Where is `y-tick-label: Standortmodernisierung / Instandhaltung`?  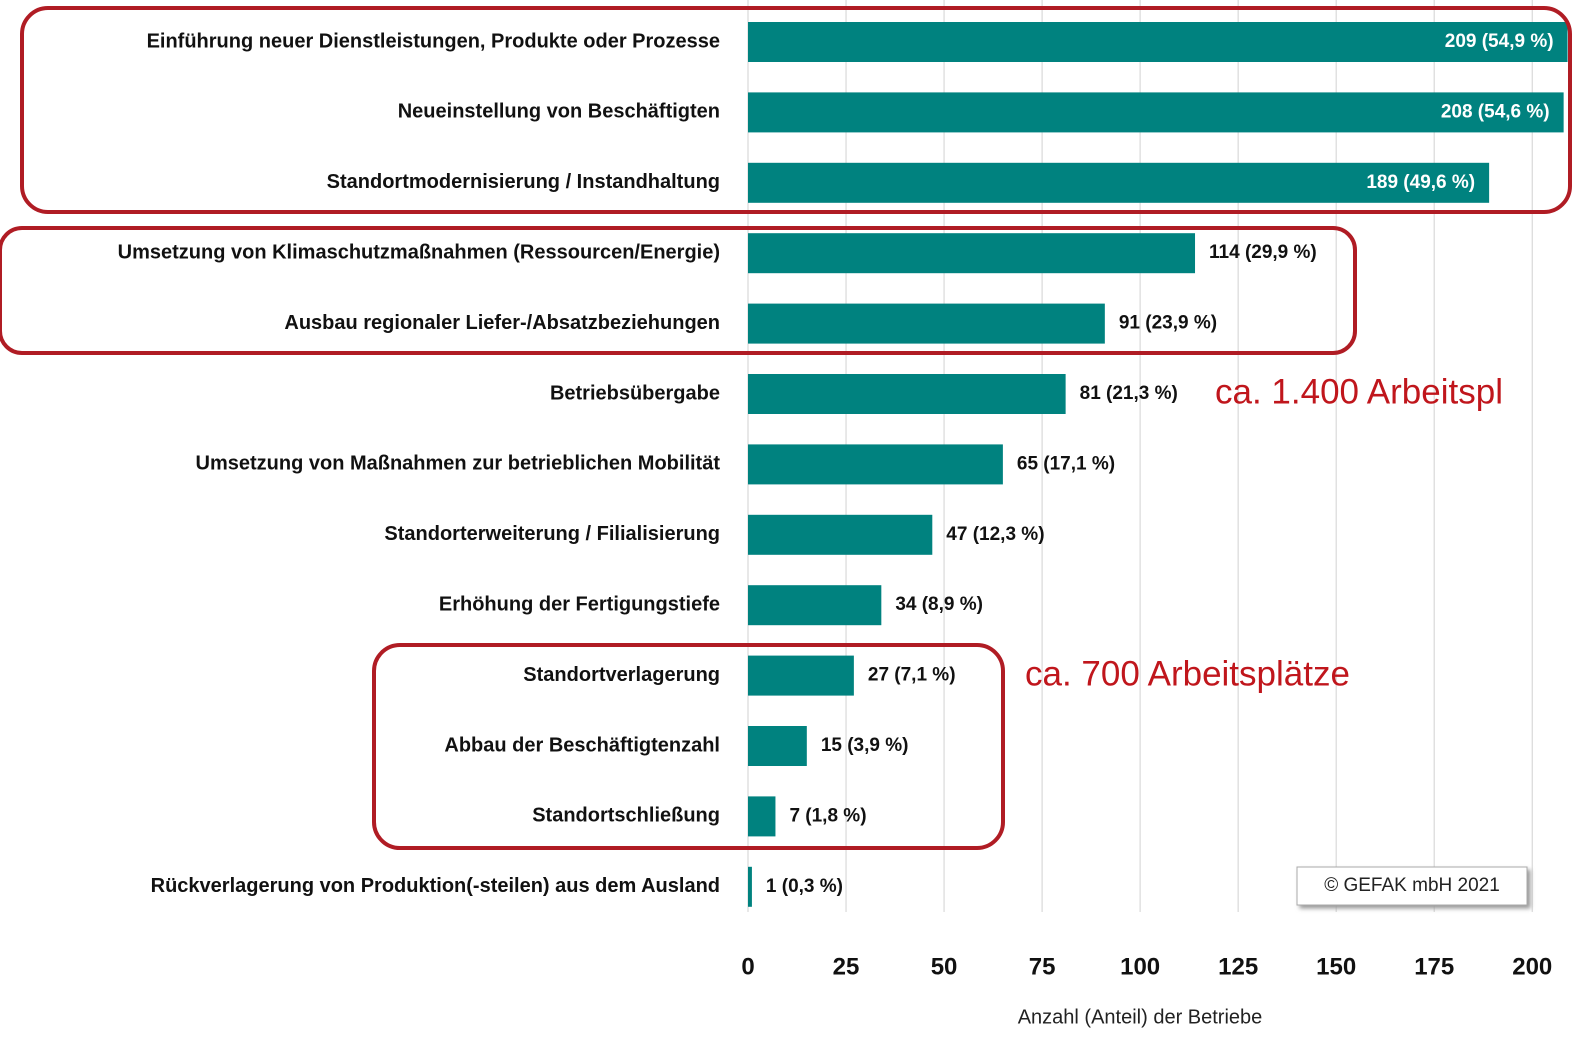
y-tick-label: Standortmodernisierung / Instandhaltung is located at coordinates (523, 182).